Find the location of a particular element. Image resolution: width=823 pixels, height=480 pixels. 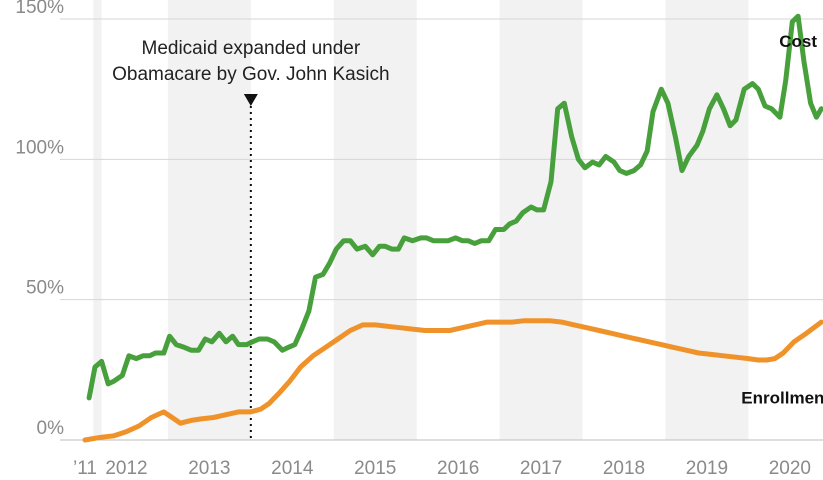

y-tick-label: 150% is located at coordinates (39, 9).